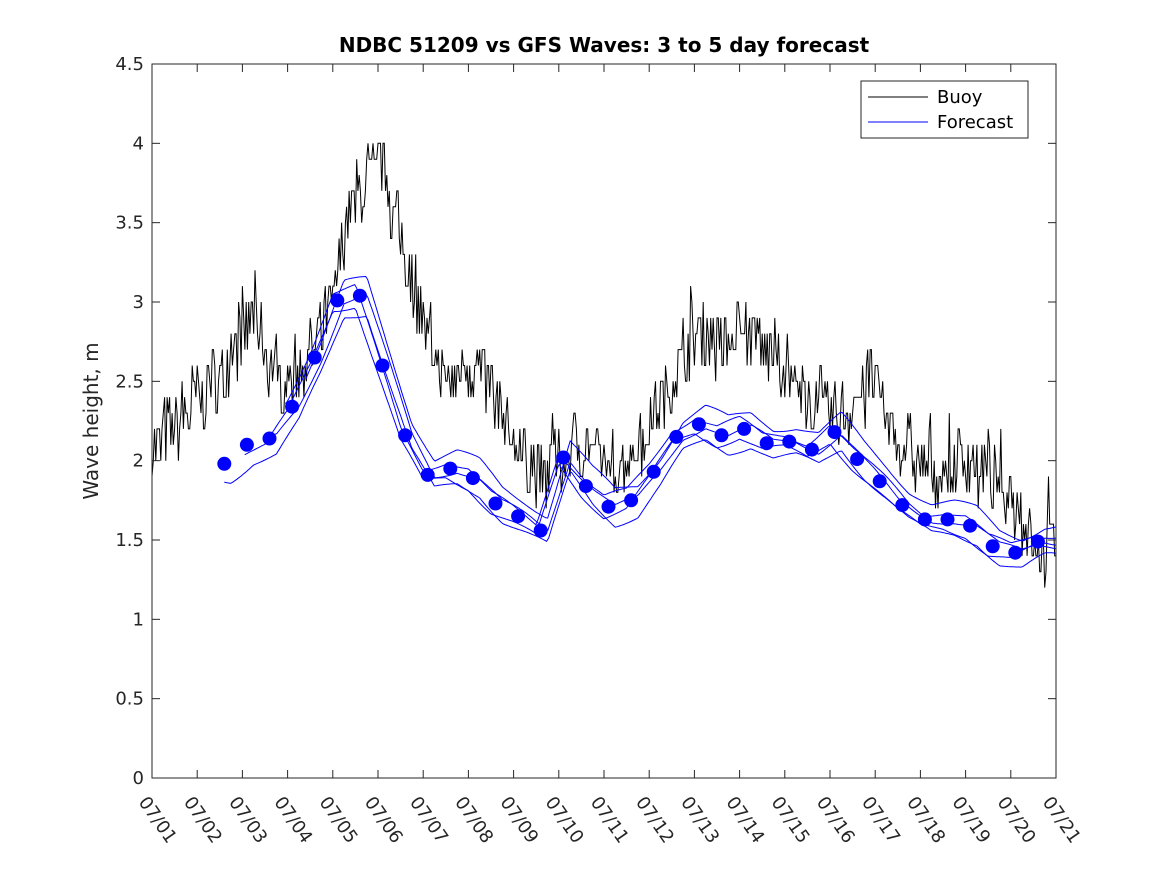 Image resolution: width=1167 pixels, height=875 pixels. I want to click on y-tick-label: 2.5, so click(129, 381).